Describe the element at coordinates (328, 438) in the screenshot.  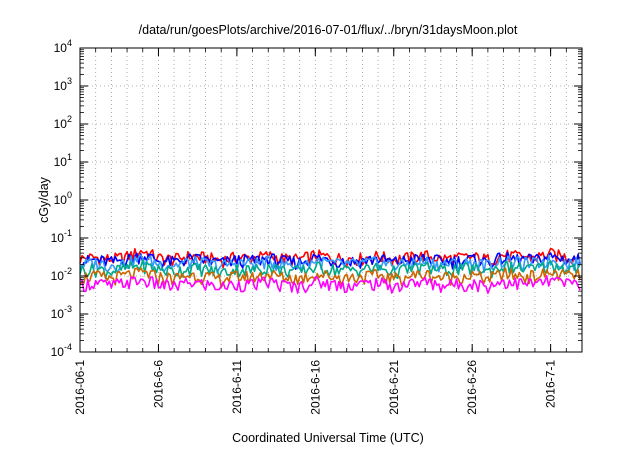
I see `x-axis-label: Coordinated Universal Time (UTC)` at that location.